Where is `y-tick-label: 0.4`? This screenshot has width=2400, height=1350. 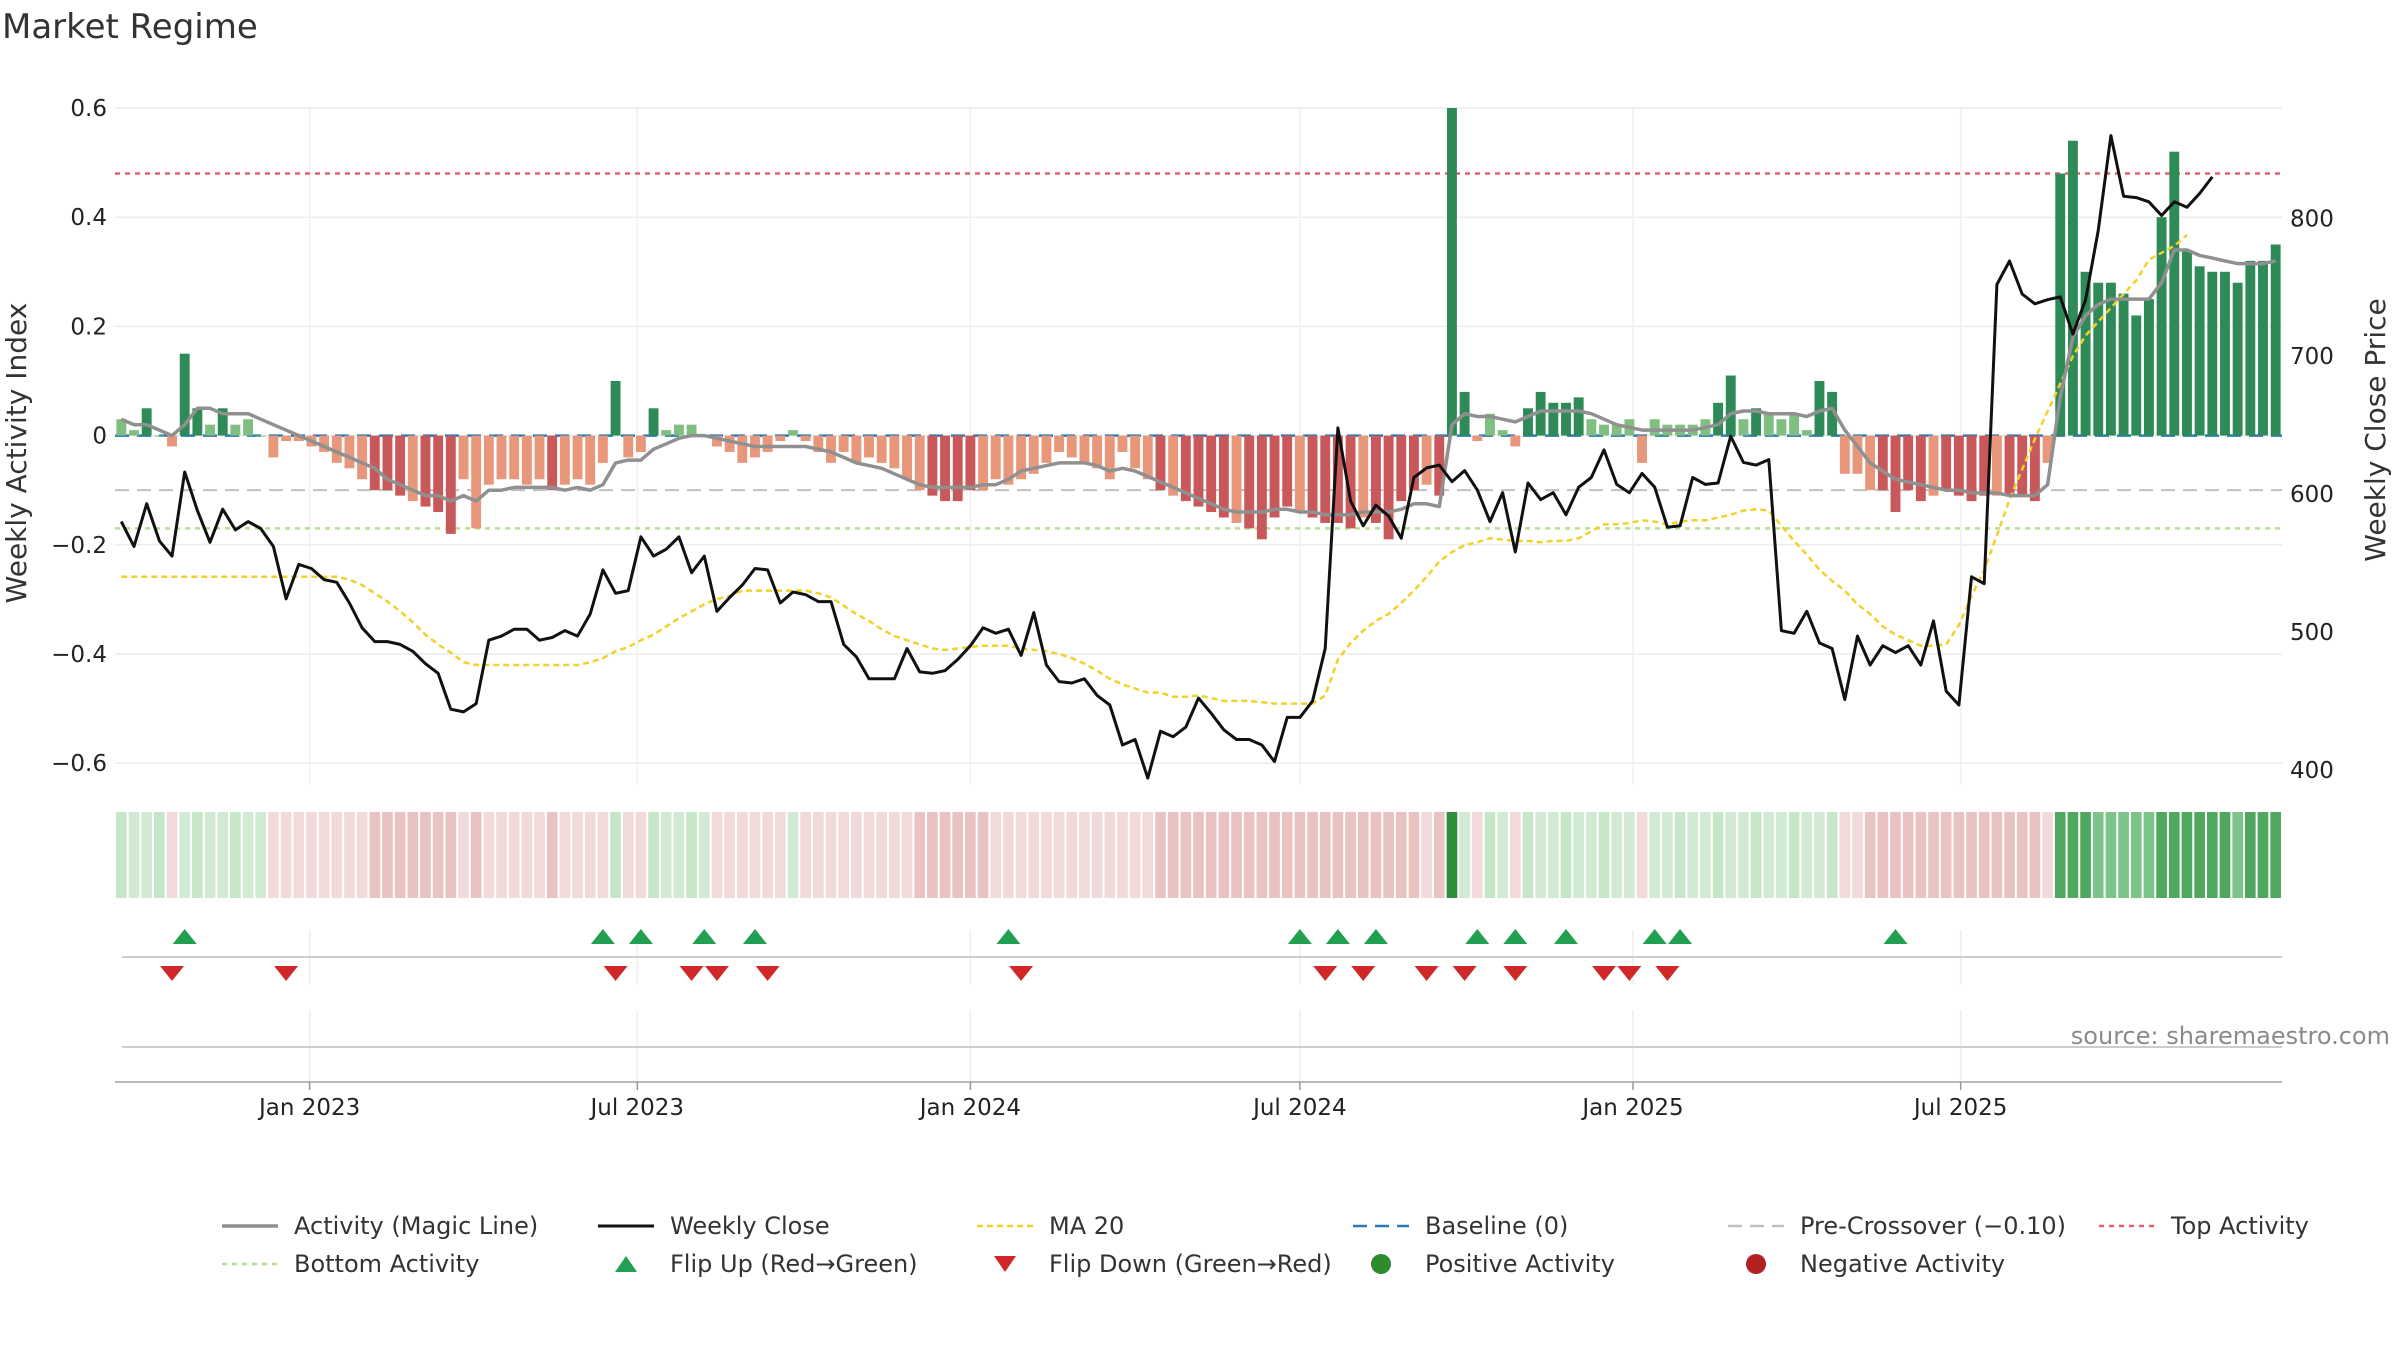
y-tick-label: 0.4 is located at coordinates (88, 218).